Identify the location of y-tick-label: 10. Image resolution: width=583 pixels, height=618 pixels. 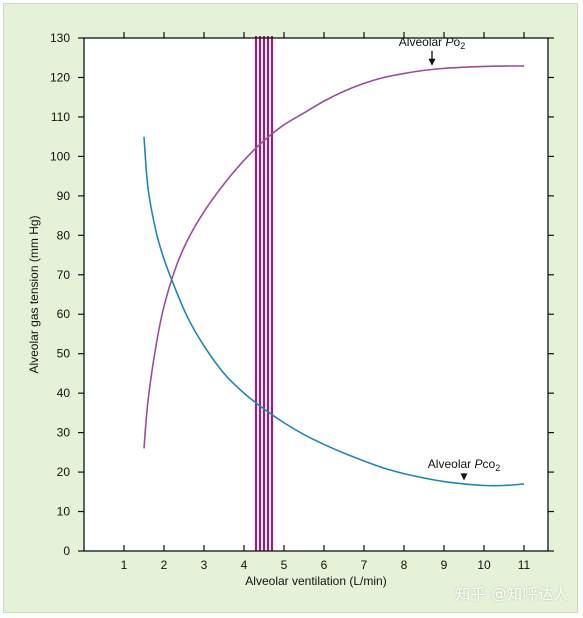
(64, 512).